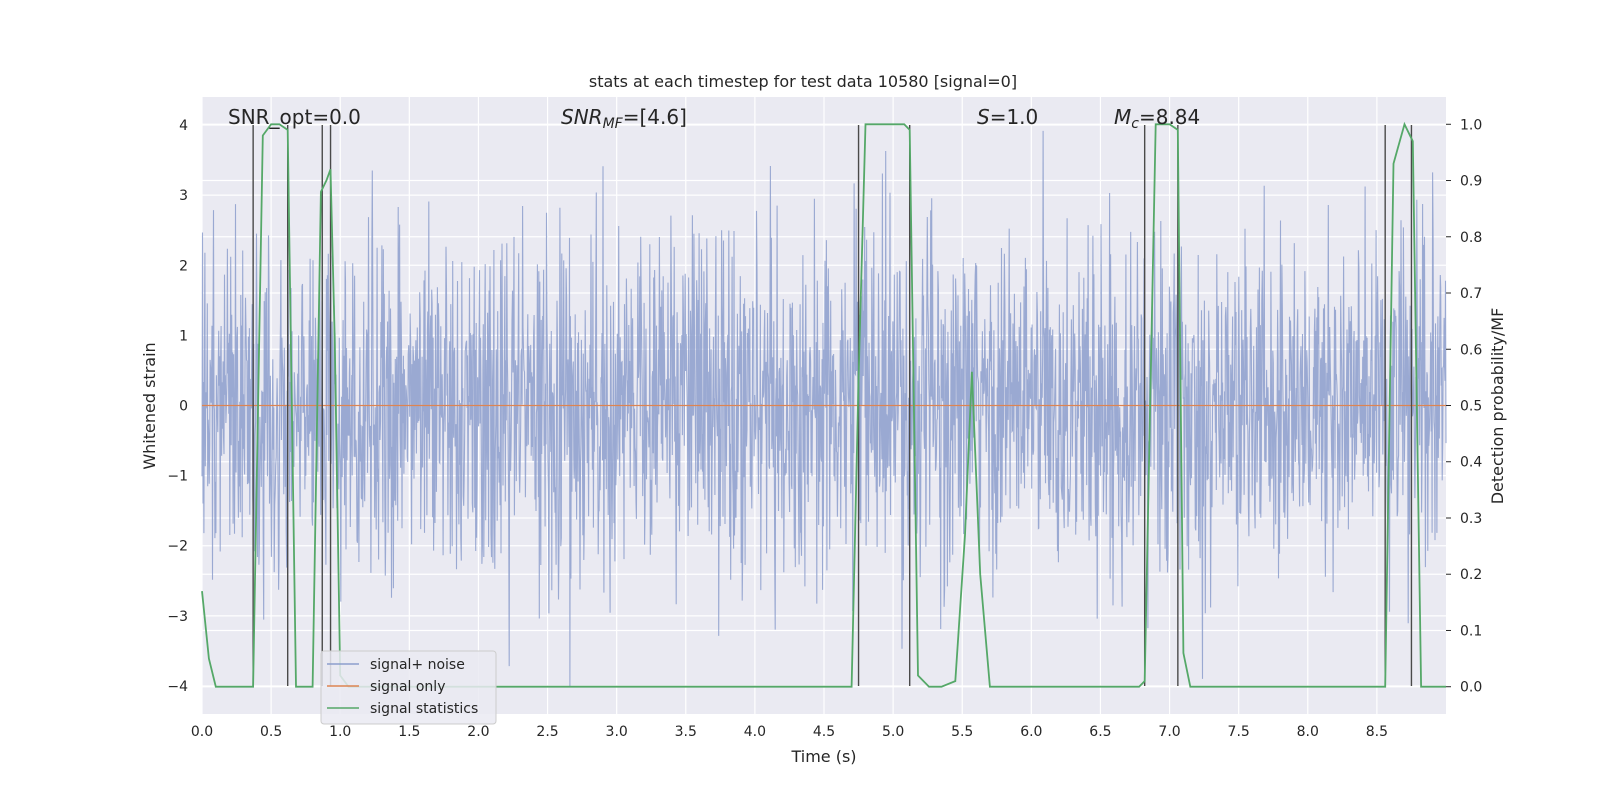 The height and width of the screenshot is (800, 1600). I want to click on annotation-s: S=1.0, so click(1007, 117).